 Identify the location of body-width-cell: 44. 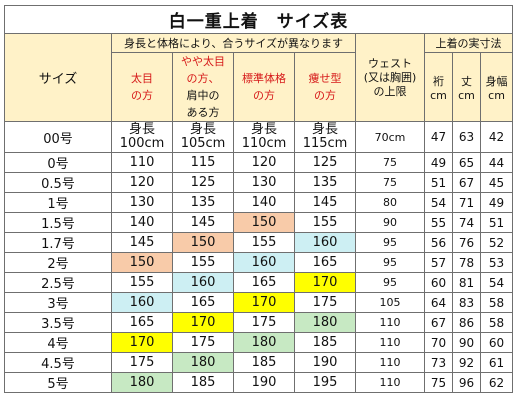
(496, 162).